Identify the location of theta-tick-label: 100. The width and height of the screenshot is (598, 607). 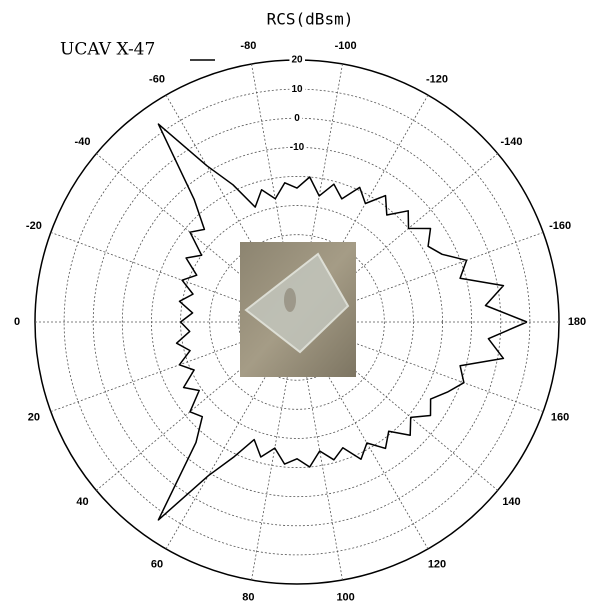
(345, 598).